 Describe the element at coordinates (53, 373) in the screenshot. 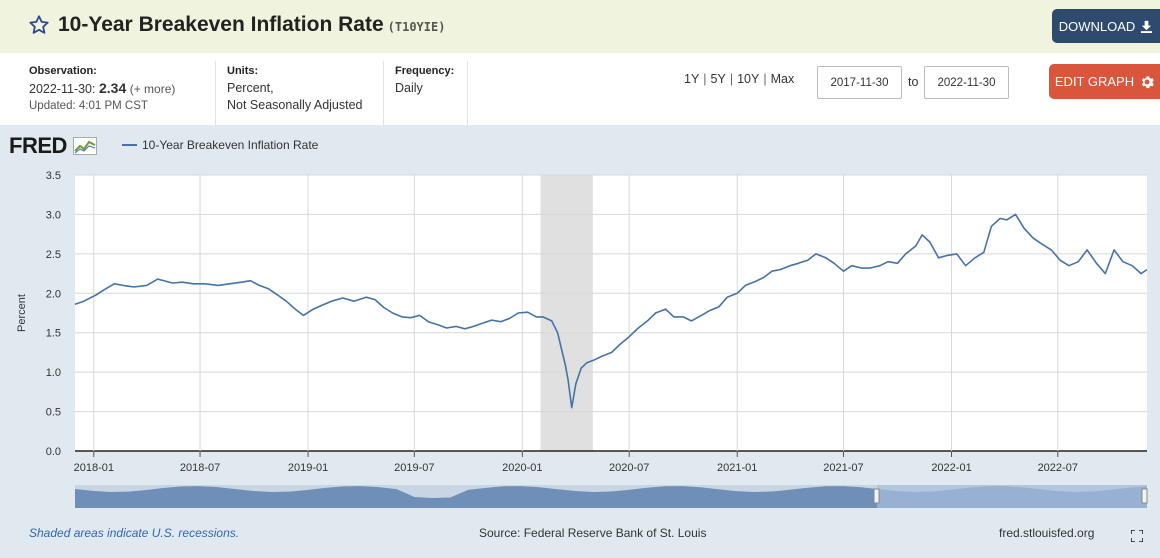

I see `y-tick-label: 1.0` at that location.